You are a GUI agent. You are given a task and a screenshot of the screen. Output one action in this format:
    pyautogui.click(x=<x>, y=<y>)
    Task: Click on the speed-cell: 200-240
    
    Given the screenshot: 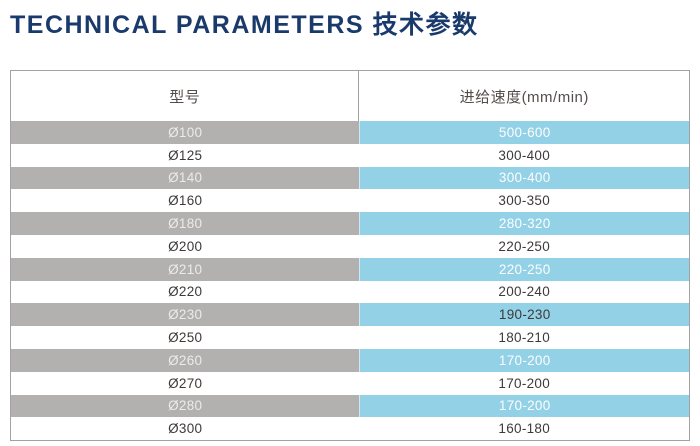 What is the action you would take?
    pyautogui.click(x=524, y=292)
    